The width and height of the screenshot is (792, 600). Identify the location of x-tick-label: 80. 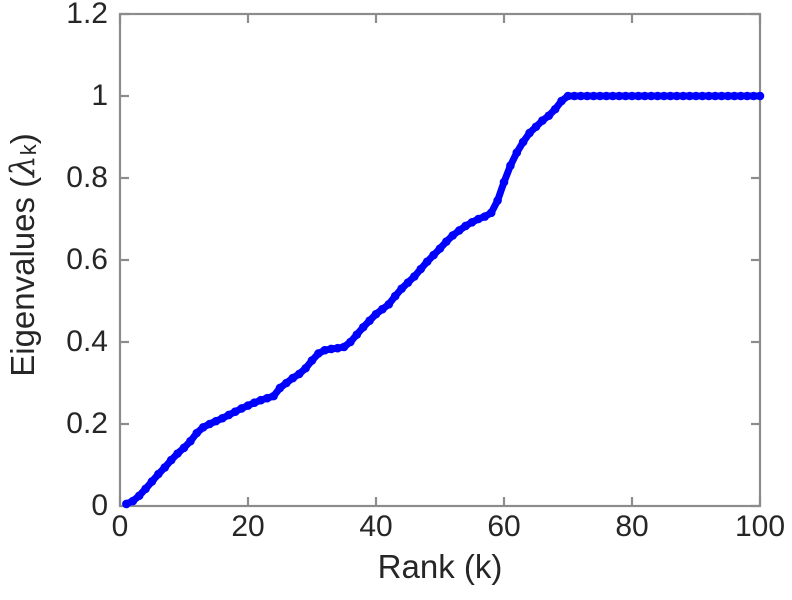
(632, 526).